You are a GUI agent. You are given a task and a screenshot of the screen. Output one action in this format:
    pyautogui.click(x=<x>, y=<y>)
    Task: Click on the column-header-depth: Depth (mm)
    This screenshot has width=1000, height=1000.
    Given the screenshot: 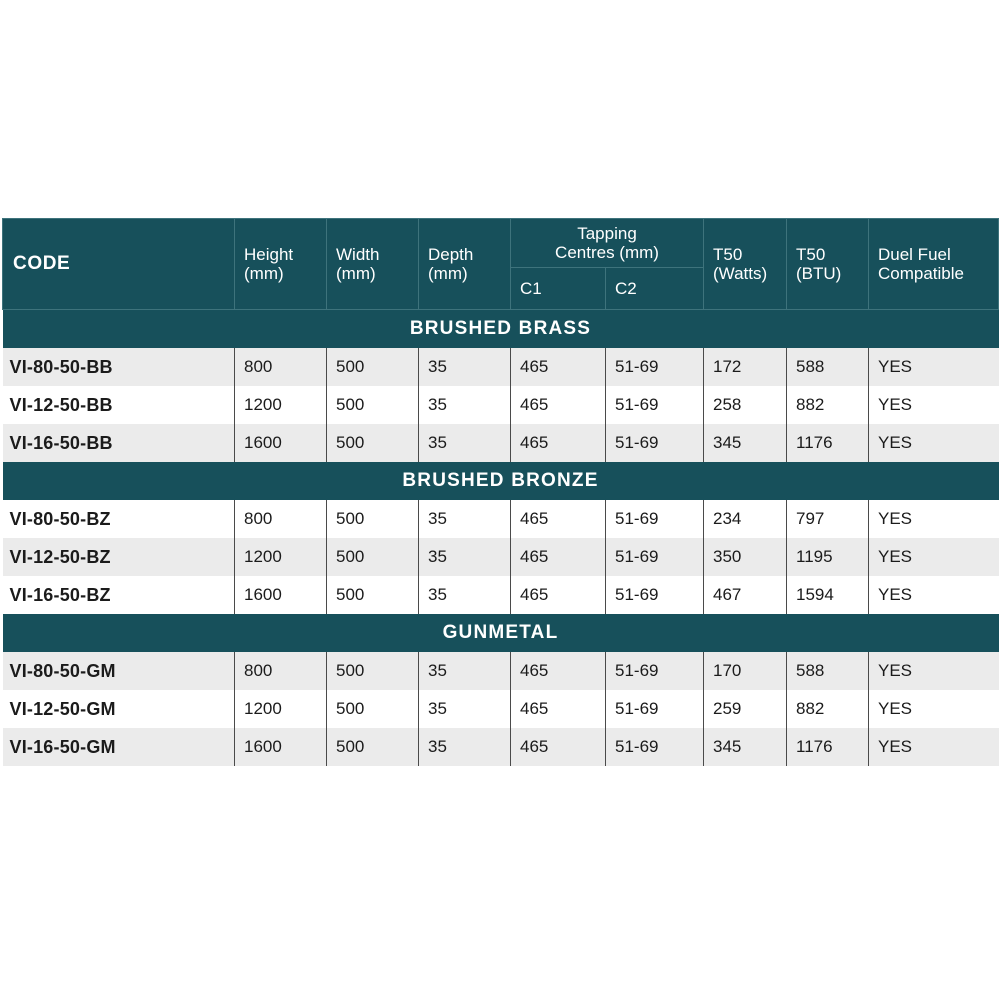 What is the action you would take?
    pyautogui.click(x=464, y=264)
    